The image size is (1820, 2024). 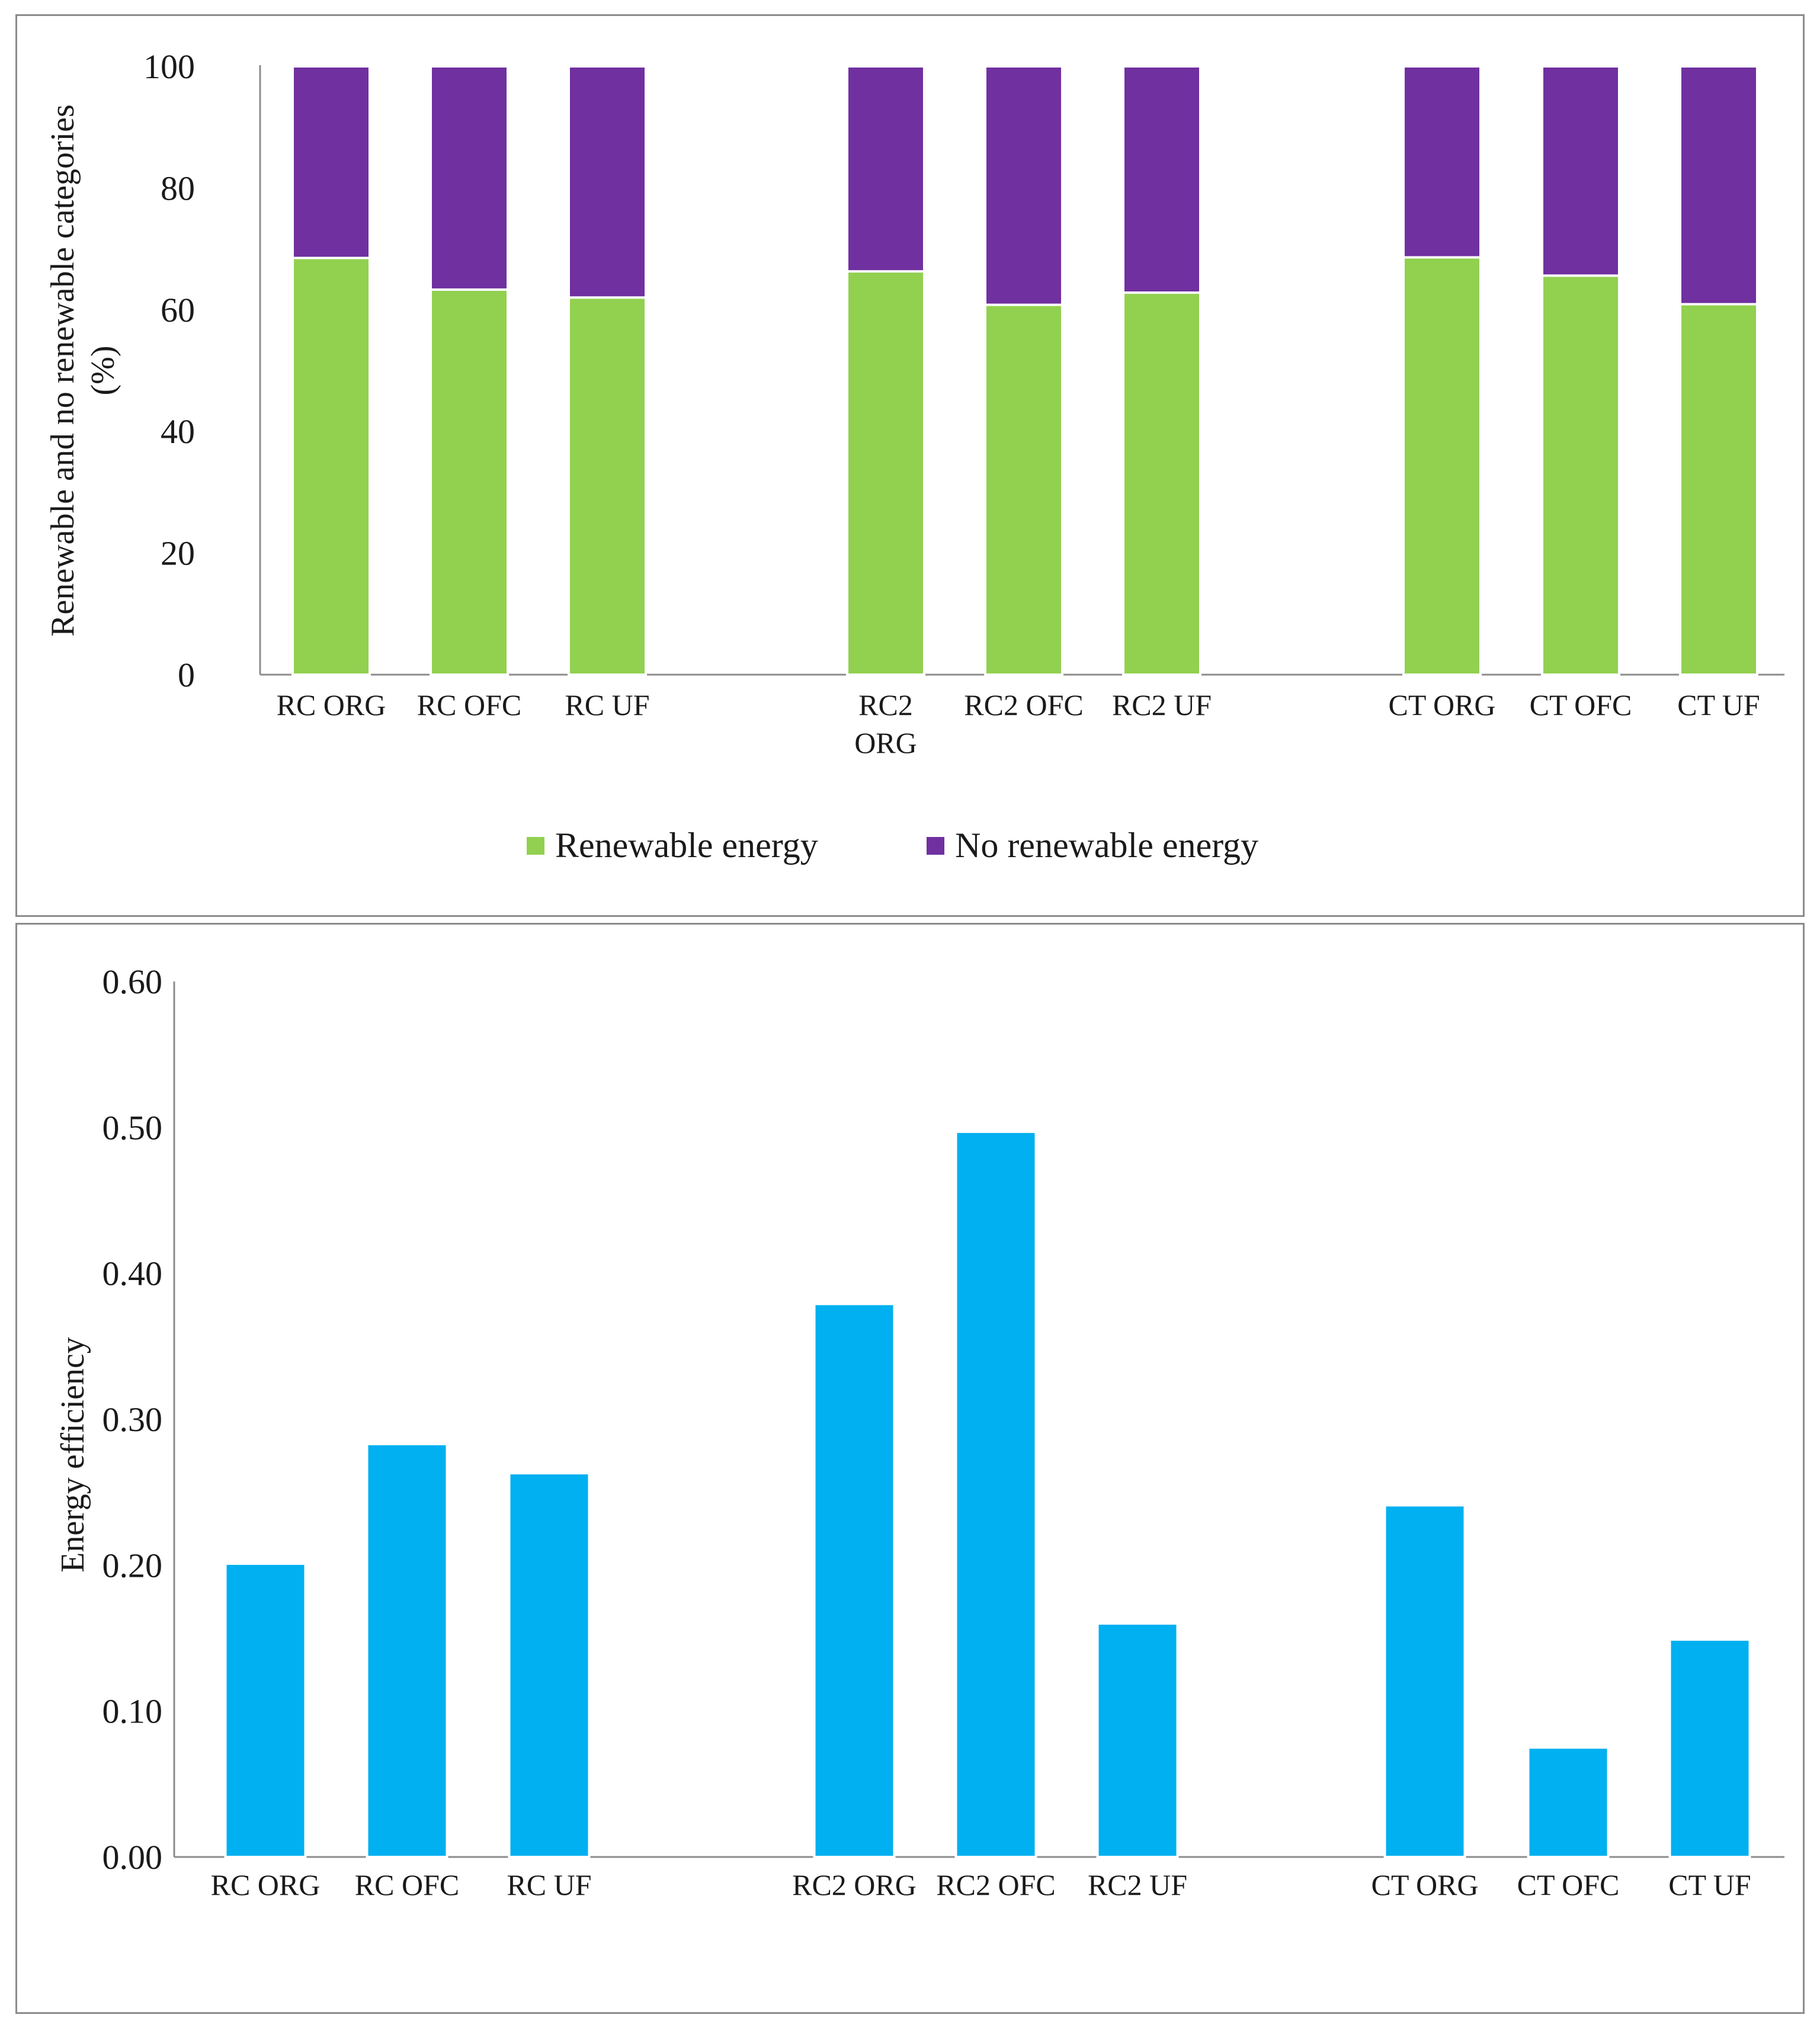 I want to click on y-tick-label: 0.40, so click(x=132, y=1274).